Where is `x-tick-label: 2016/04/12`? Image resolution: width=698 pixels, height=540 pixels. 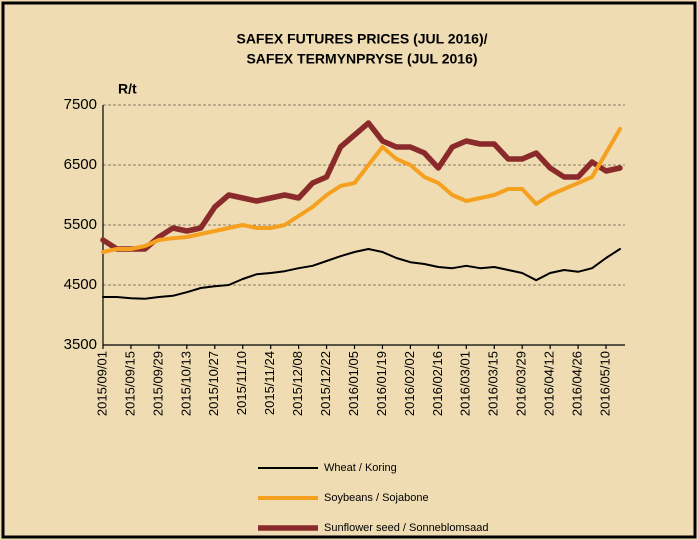 x-tick-label: 2016/04/12 is located at coordinates (549, 383).